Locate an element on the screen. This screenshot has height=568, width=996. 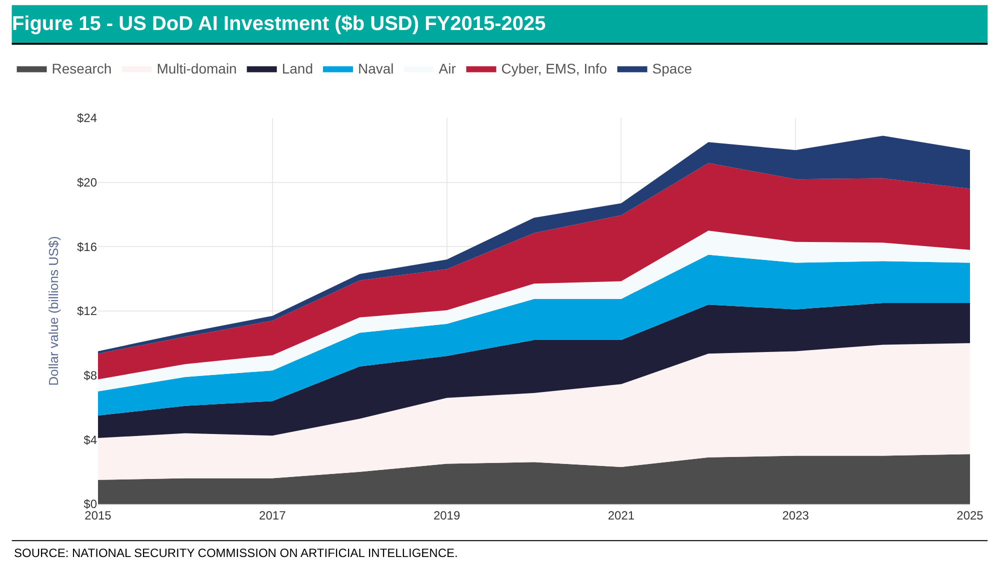
legend-label: Cyber, EMS, Info is located at coordinates (554, 68).